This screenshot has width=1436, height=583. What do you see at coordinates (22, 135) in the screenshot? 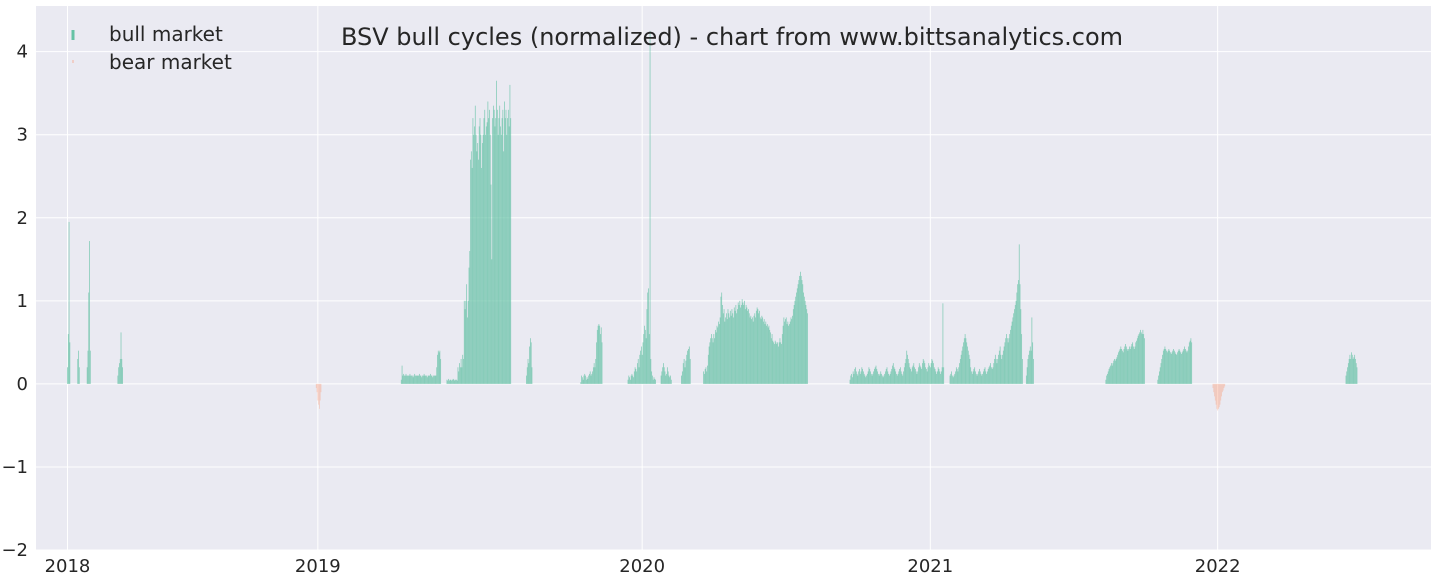
I see `y-tick-label: 3` at bounding box center [22, 135].